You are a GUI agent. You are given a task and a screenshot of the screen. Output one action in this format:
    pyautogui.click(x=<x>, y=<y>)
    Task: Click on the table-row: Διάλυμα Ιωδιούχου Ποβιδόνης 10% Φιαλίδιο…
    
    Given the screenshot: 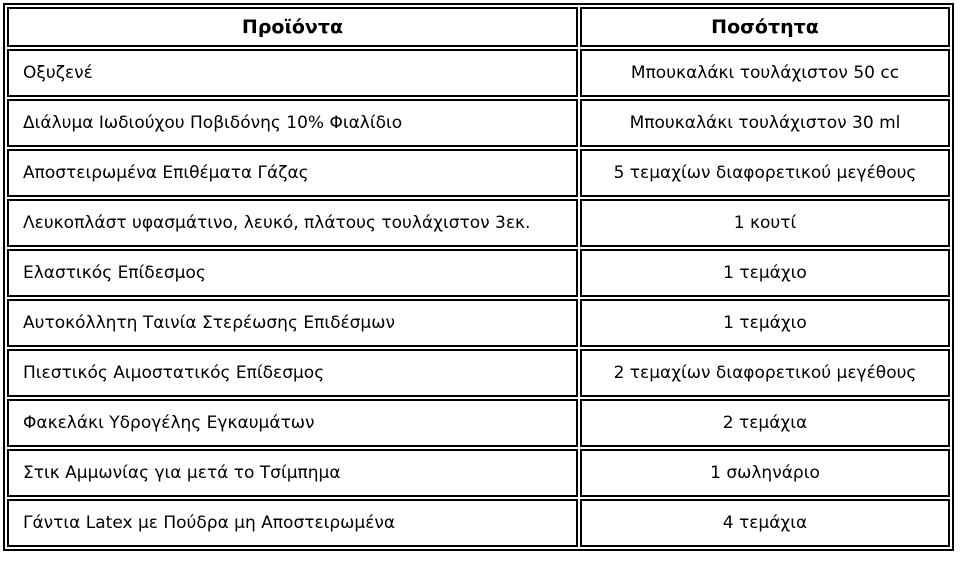 What is the action you would take?
    pyautogui.click(x=478, y=123)
    